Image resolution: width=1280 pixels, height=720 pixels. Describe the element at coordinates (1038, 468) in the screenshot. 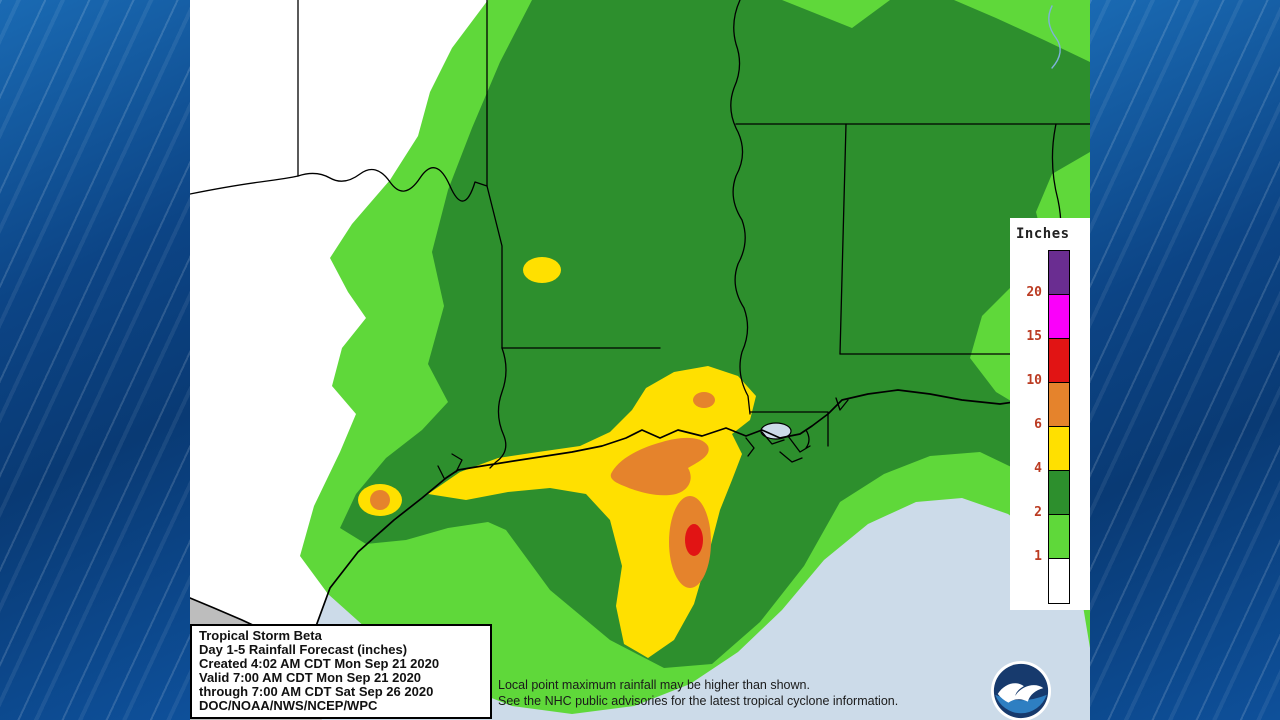

I see `legend-label-4: 4` at that location.